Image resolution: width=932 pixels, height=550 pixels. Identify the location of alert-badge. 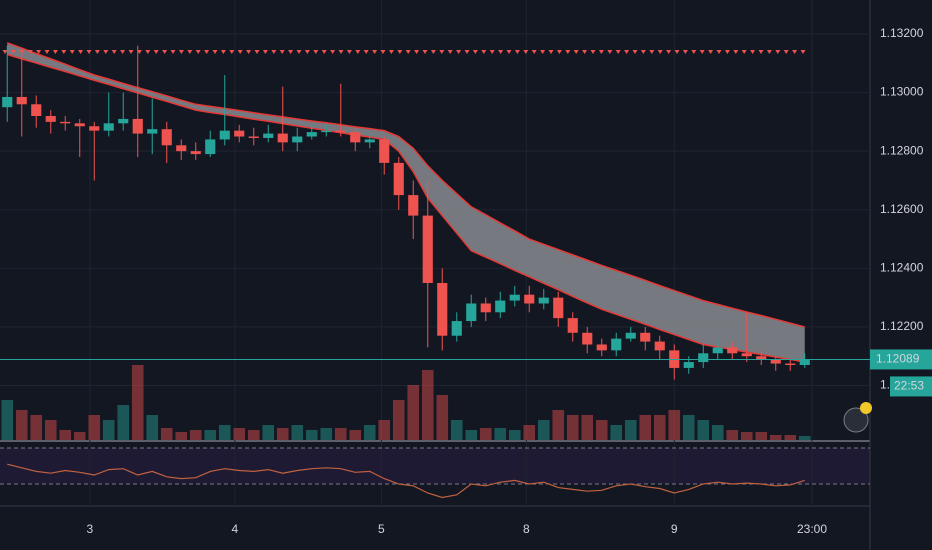
(857, 417).